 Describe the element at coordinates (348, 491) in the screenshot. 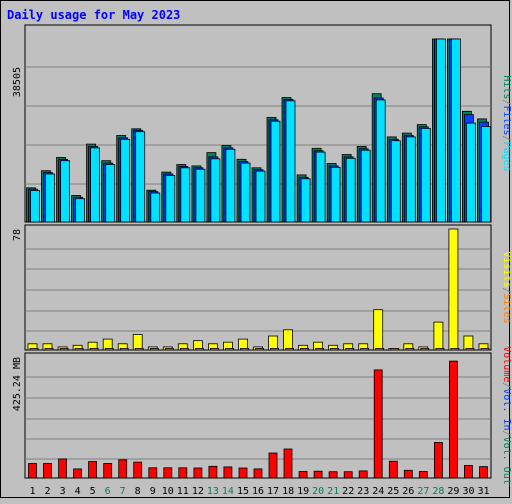

I see `x-tick-label: 22` at that location.